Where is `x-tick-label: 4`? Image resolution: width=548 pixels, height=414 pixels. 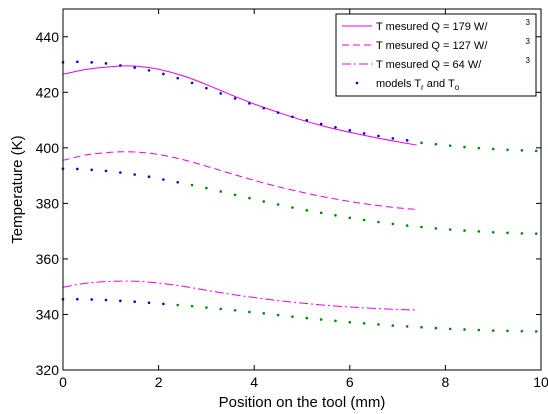 x-tick-label: 4 is located at coordinates (254, 382).